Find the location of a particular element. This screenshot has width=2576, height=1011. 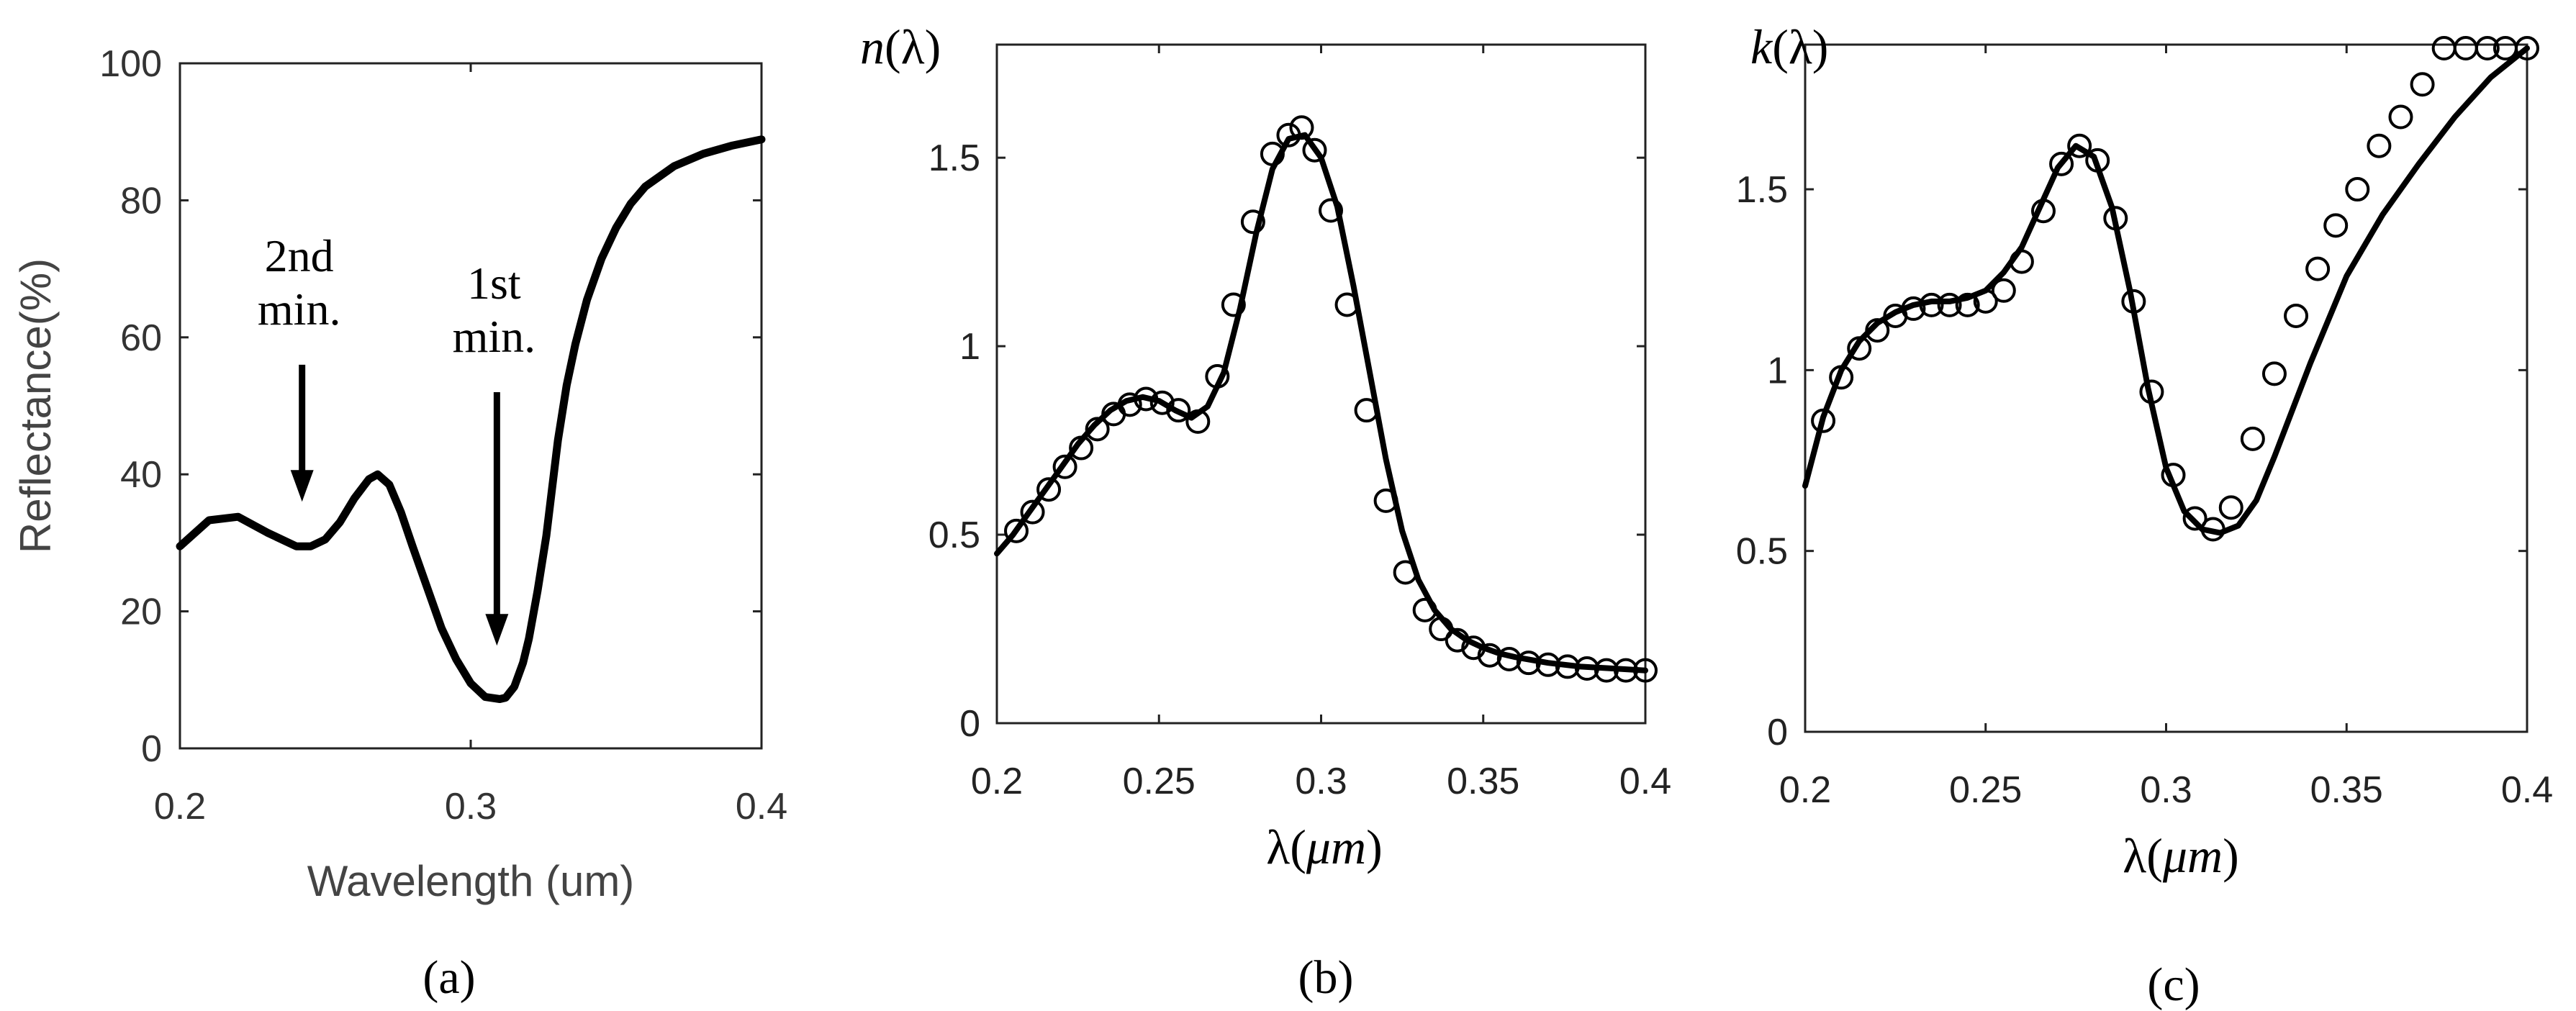

panel-b-x-label-unit: μm is located at coordinates (1336, 847).